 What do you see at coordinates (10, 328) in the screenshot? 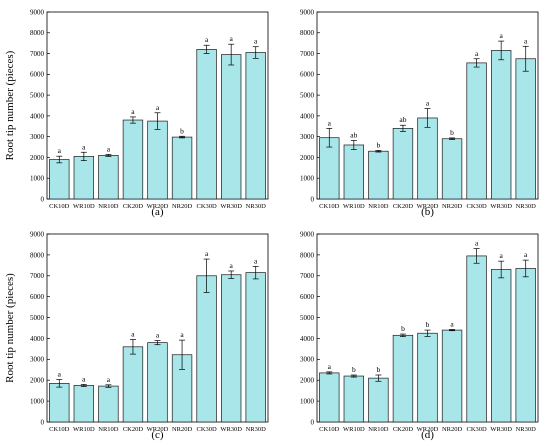
I see `y-axis-label: Root tip number (pieces)` at bounding box center [10, 328].